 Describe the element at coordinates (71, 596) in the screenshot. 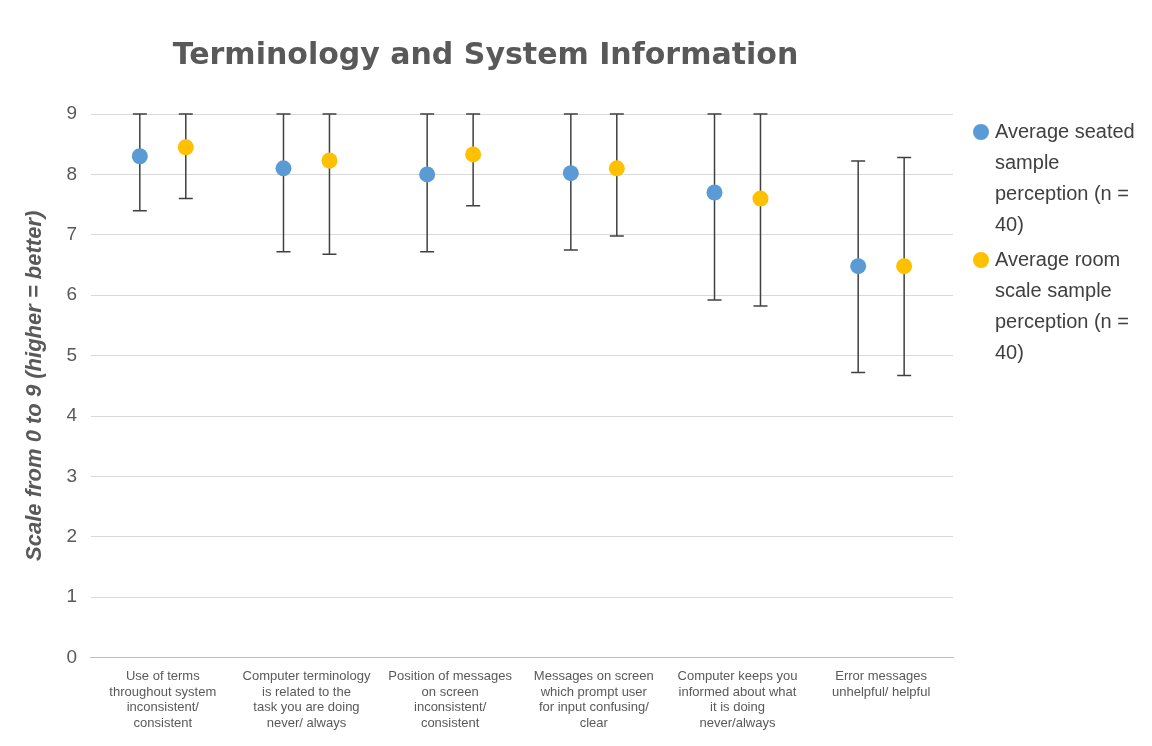

I see `y-tick-label: 1` at that location.